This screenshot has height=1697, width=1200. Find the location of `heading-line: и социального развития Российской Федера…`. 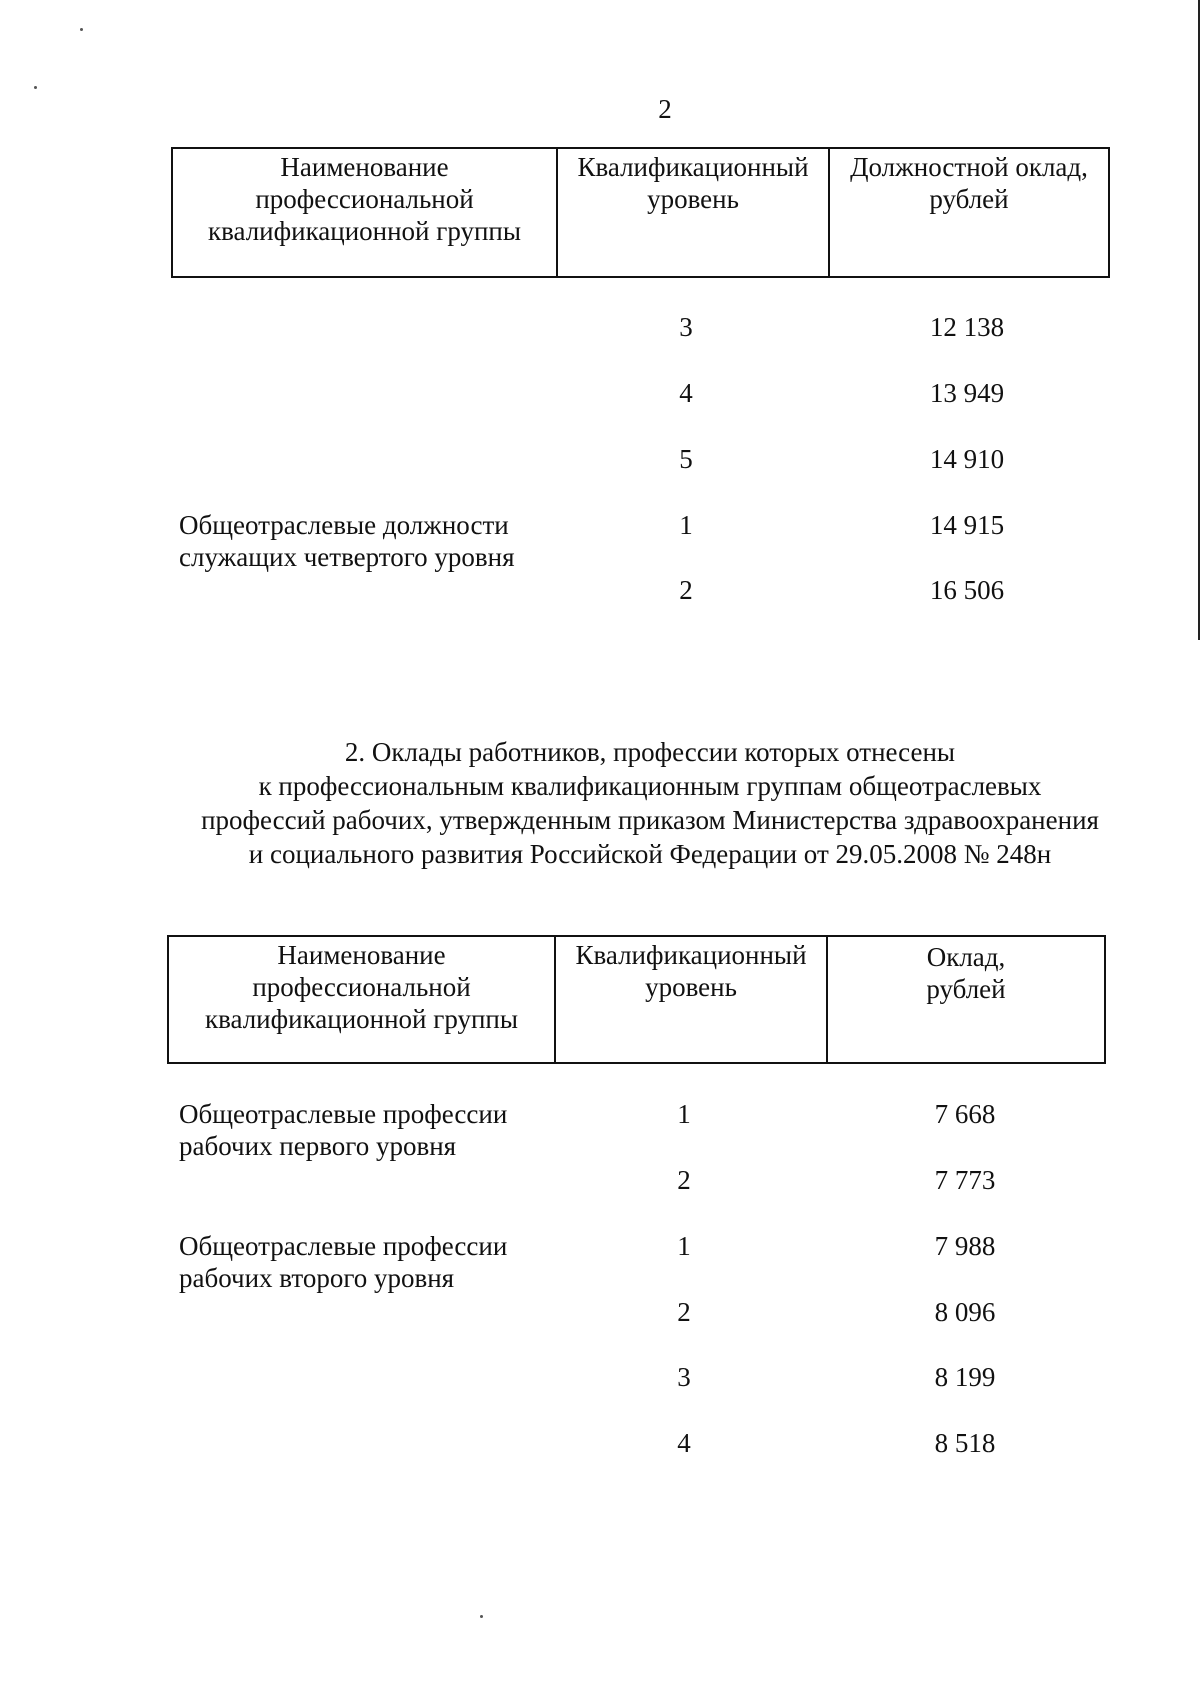

heading-line: и социального развития Российской Федера… is located at coordinates (650, 854).